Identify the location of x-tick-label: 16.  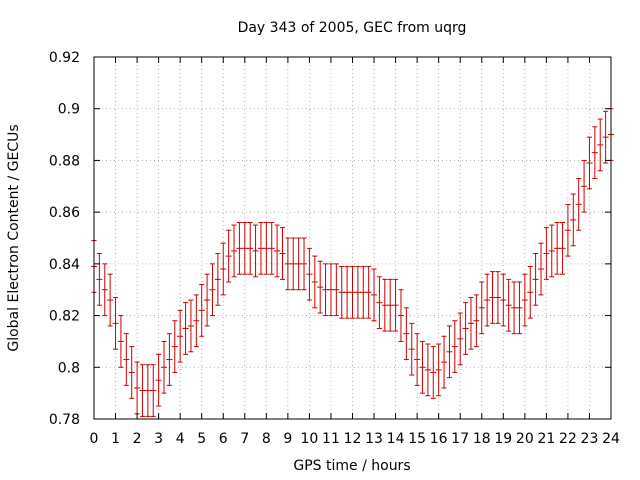
(439, 439).